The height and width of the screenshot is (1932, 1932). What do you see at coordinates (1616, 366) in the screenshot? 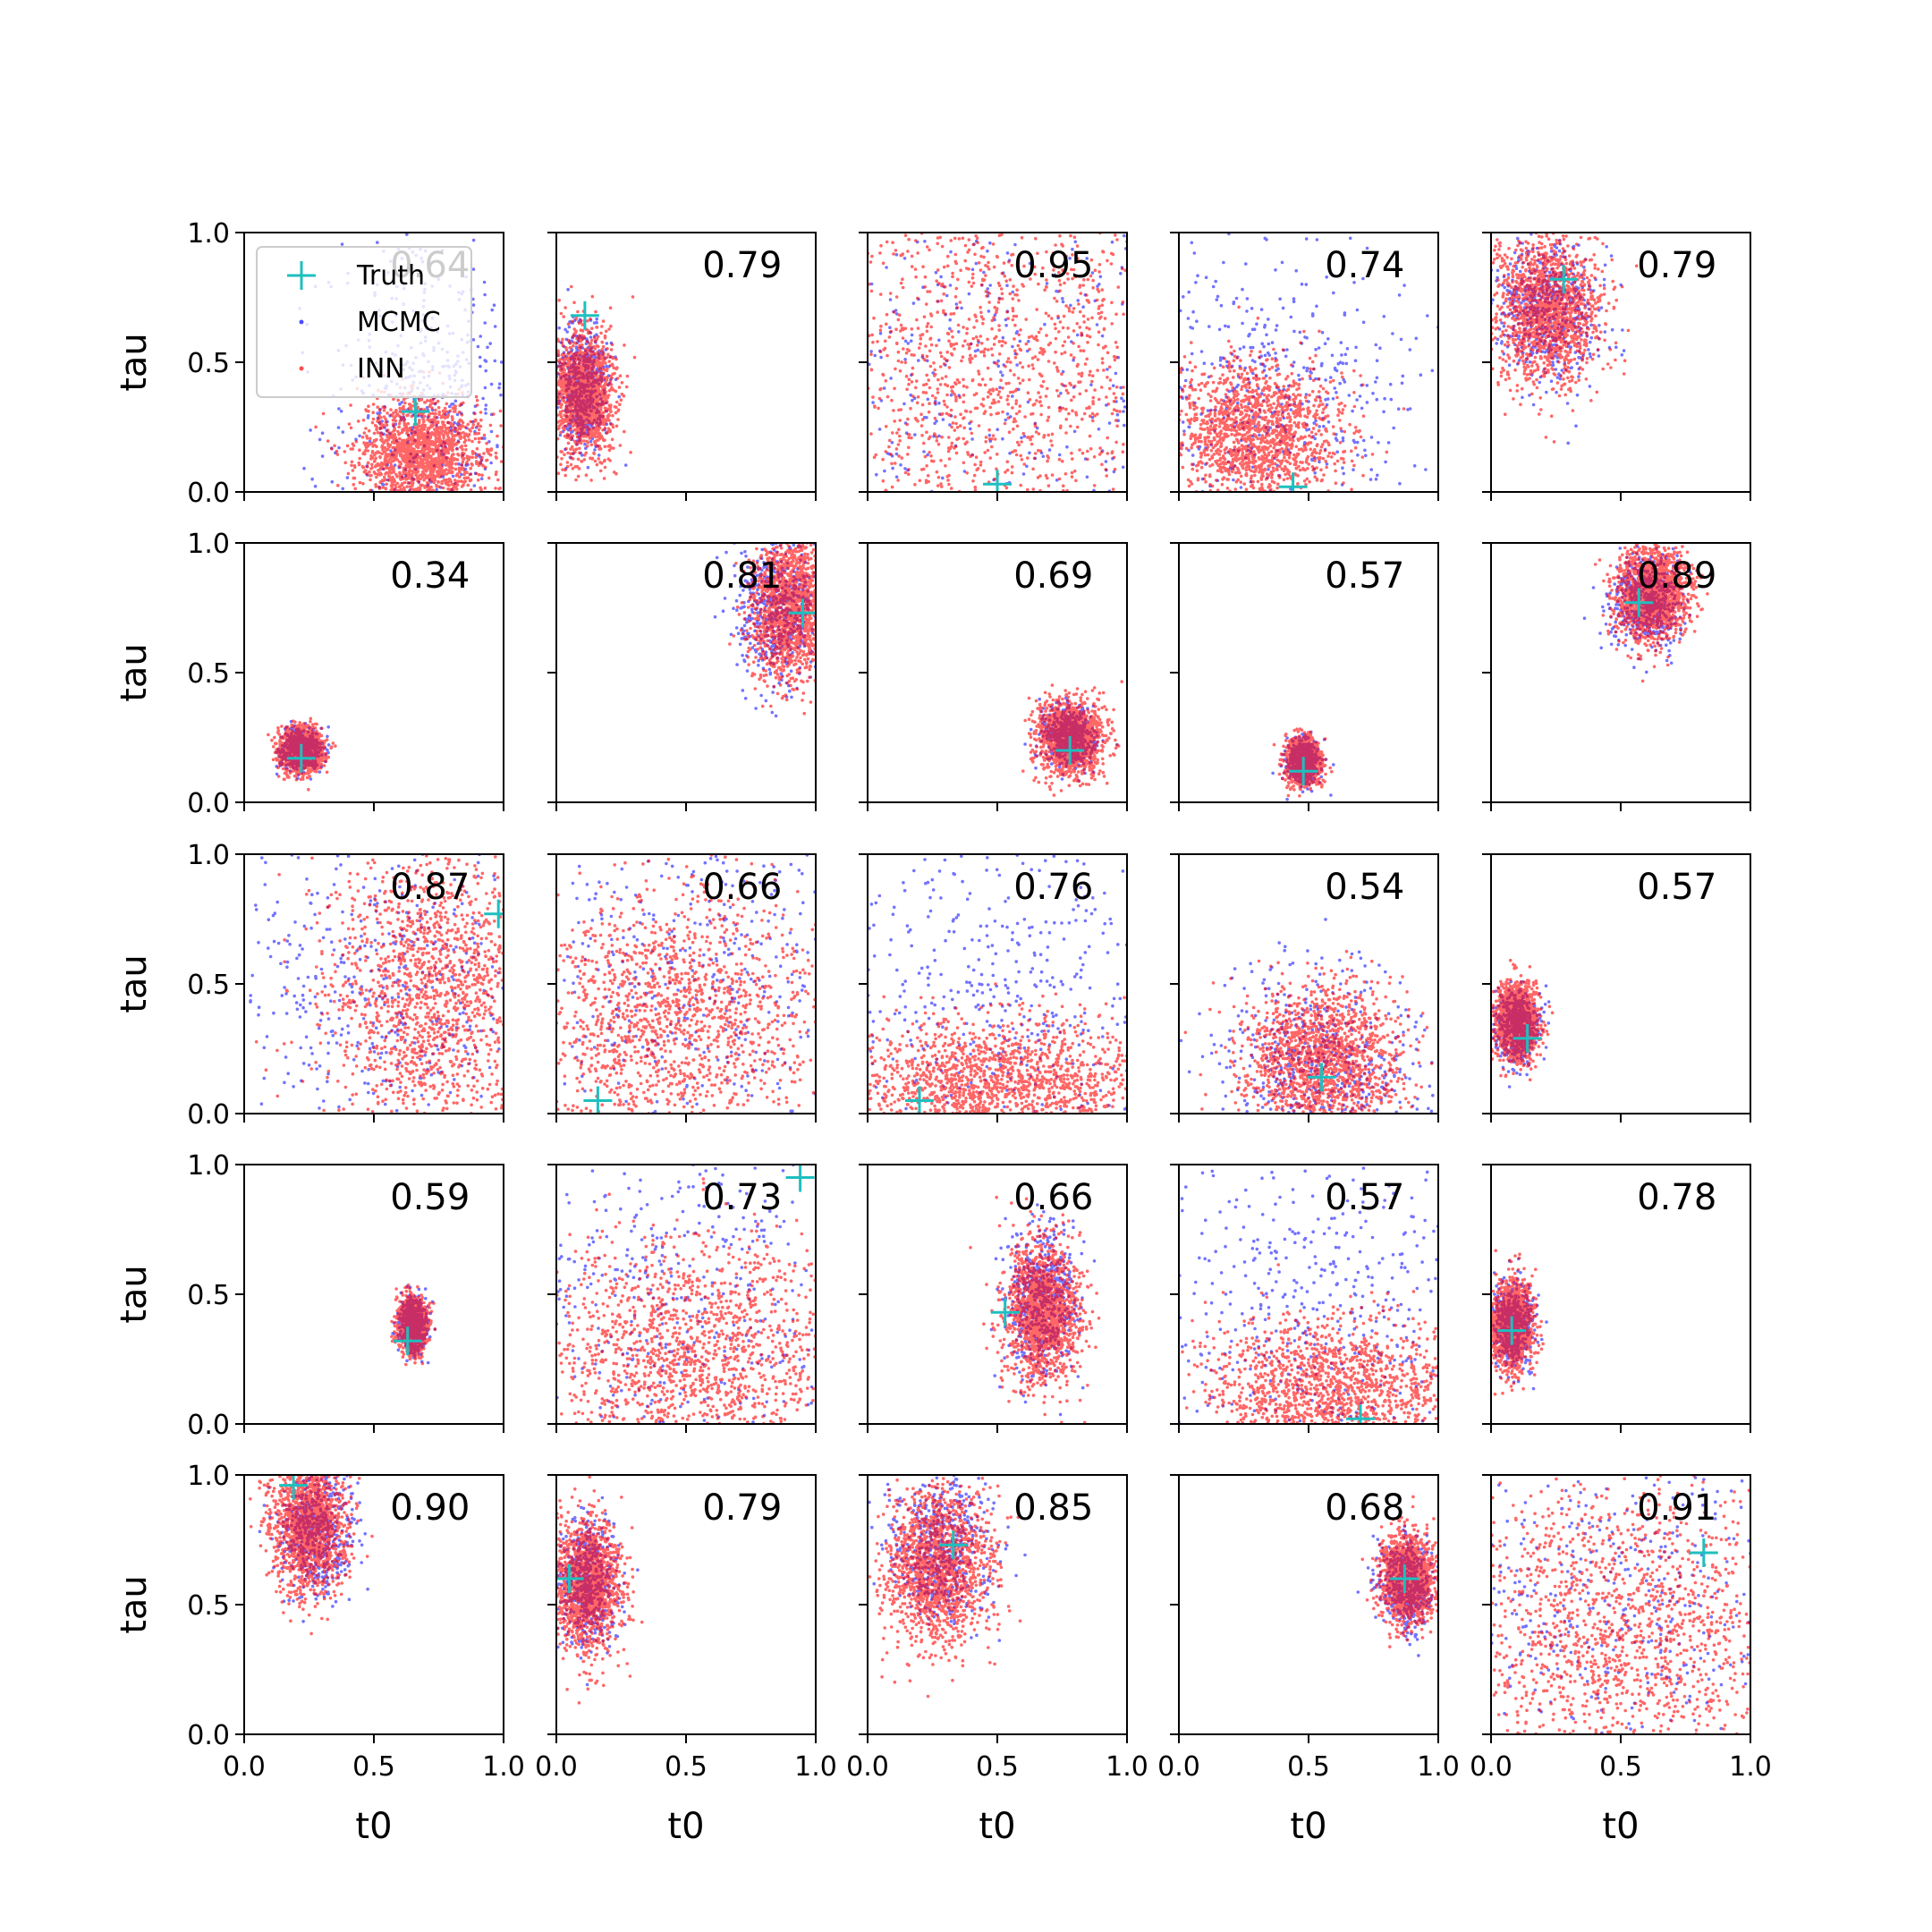
I see `panel-1-5: 0.79` at bounding box center [1616, 366].